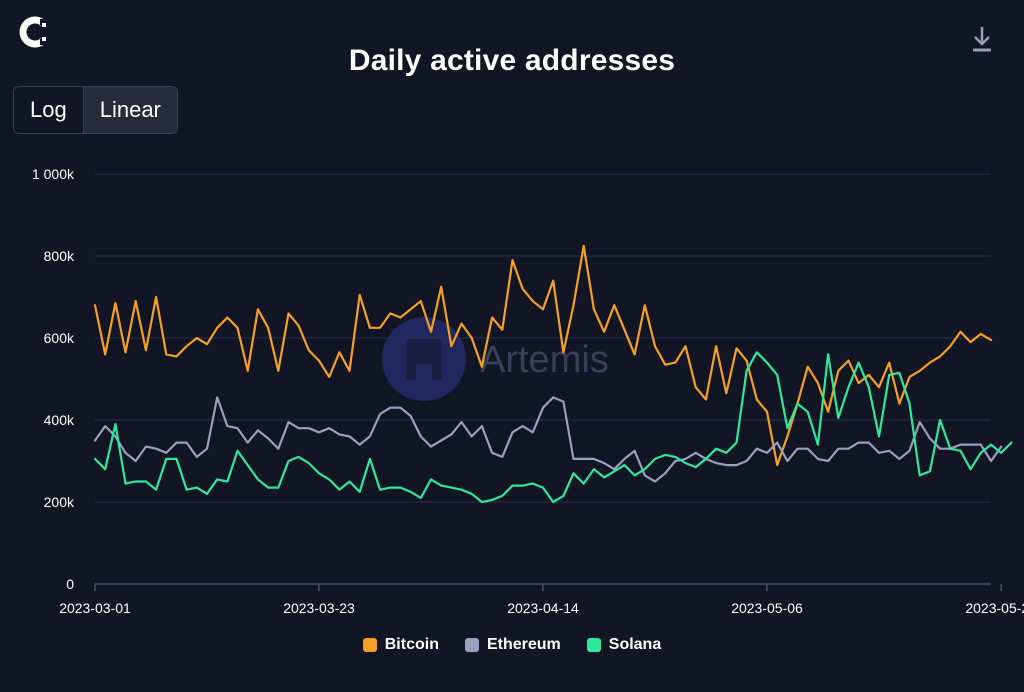  I want to click on legend-item-ethereum: Ethereum, so click(512, 645).